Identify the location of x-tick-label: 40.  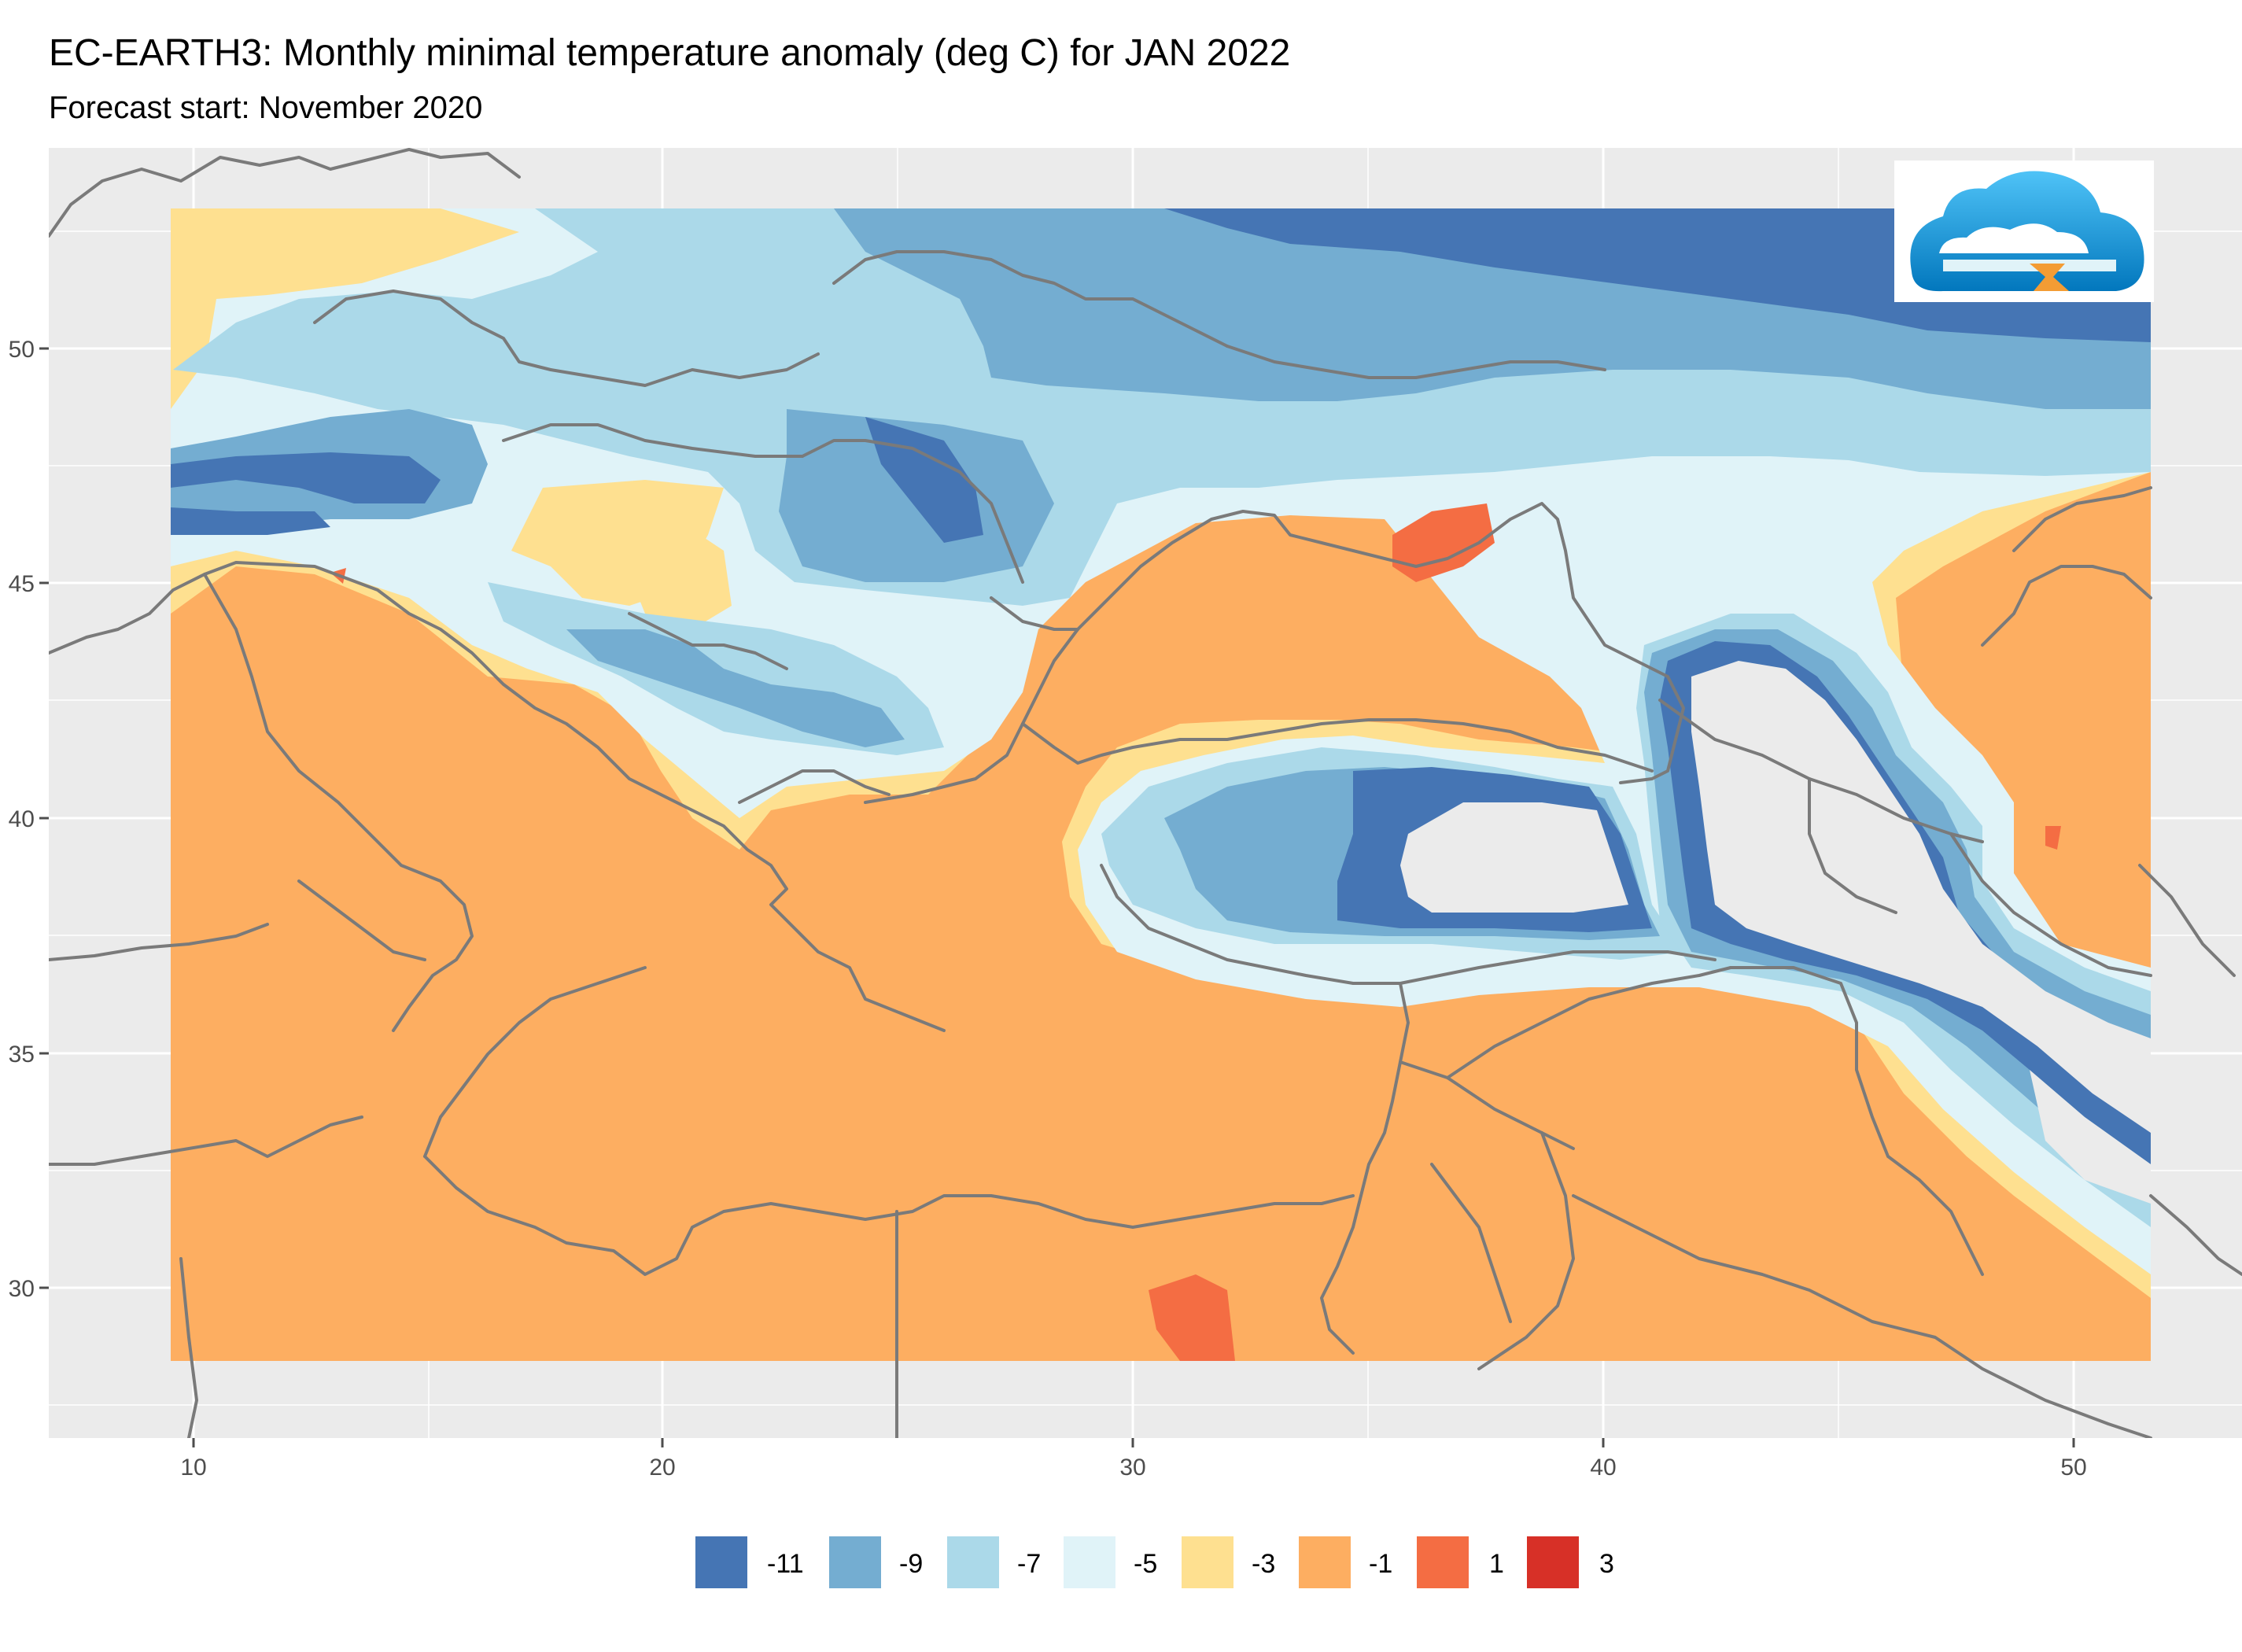
(1603, 1468).